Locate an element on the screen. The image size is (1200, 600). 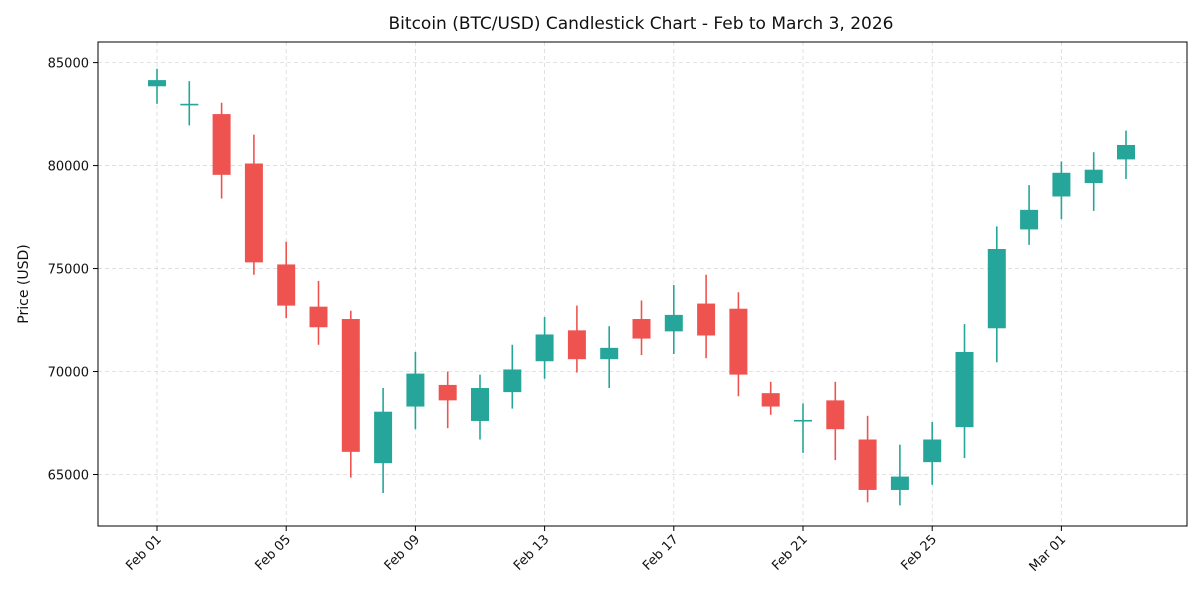
y-tick-label: 85000 is located at coordinates (68, 64).